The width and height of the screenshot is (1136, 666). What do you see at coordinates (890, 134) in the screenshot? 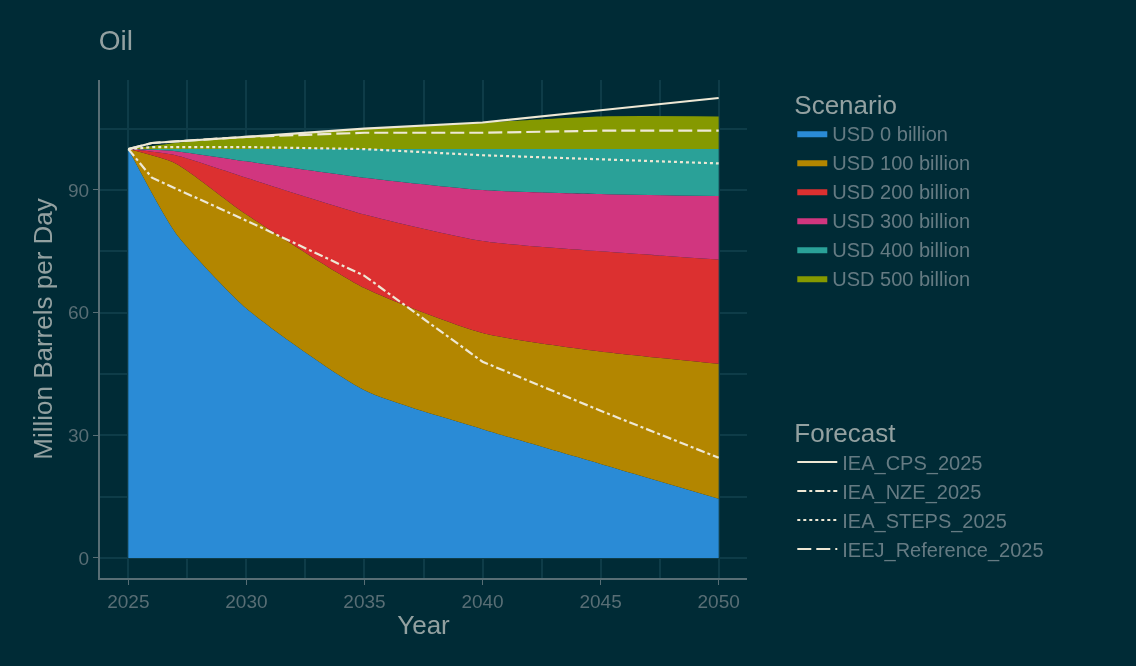
I see `legend-label: USD 0 billion` at bounding box center [890, 134].